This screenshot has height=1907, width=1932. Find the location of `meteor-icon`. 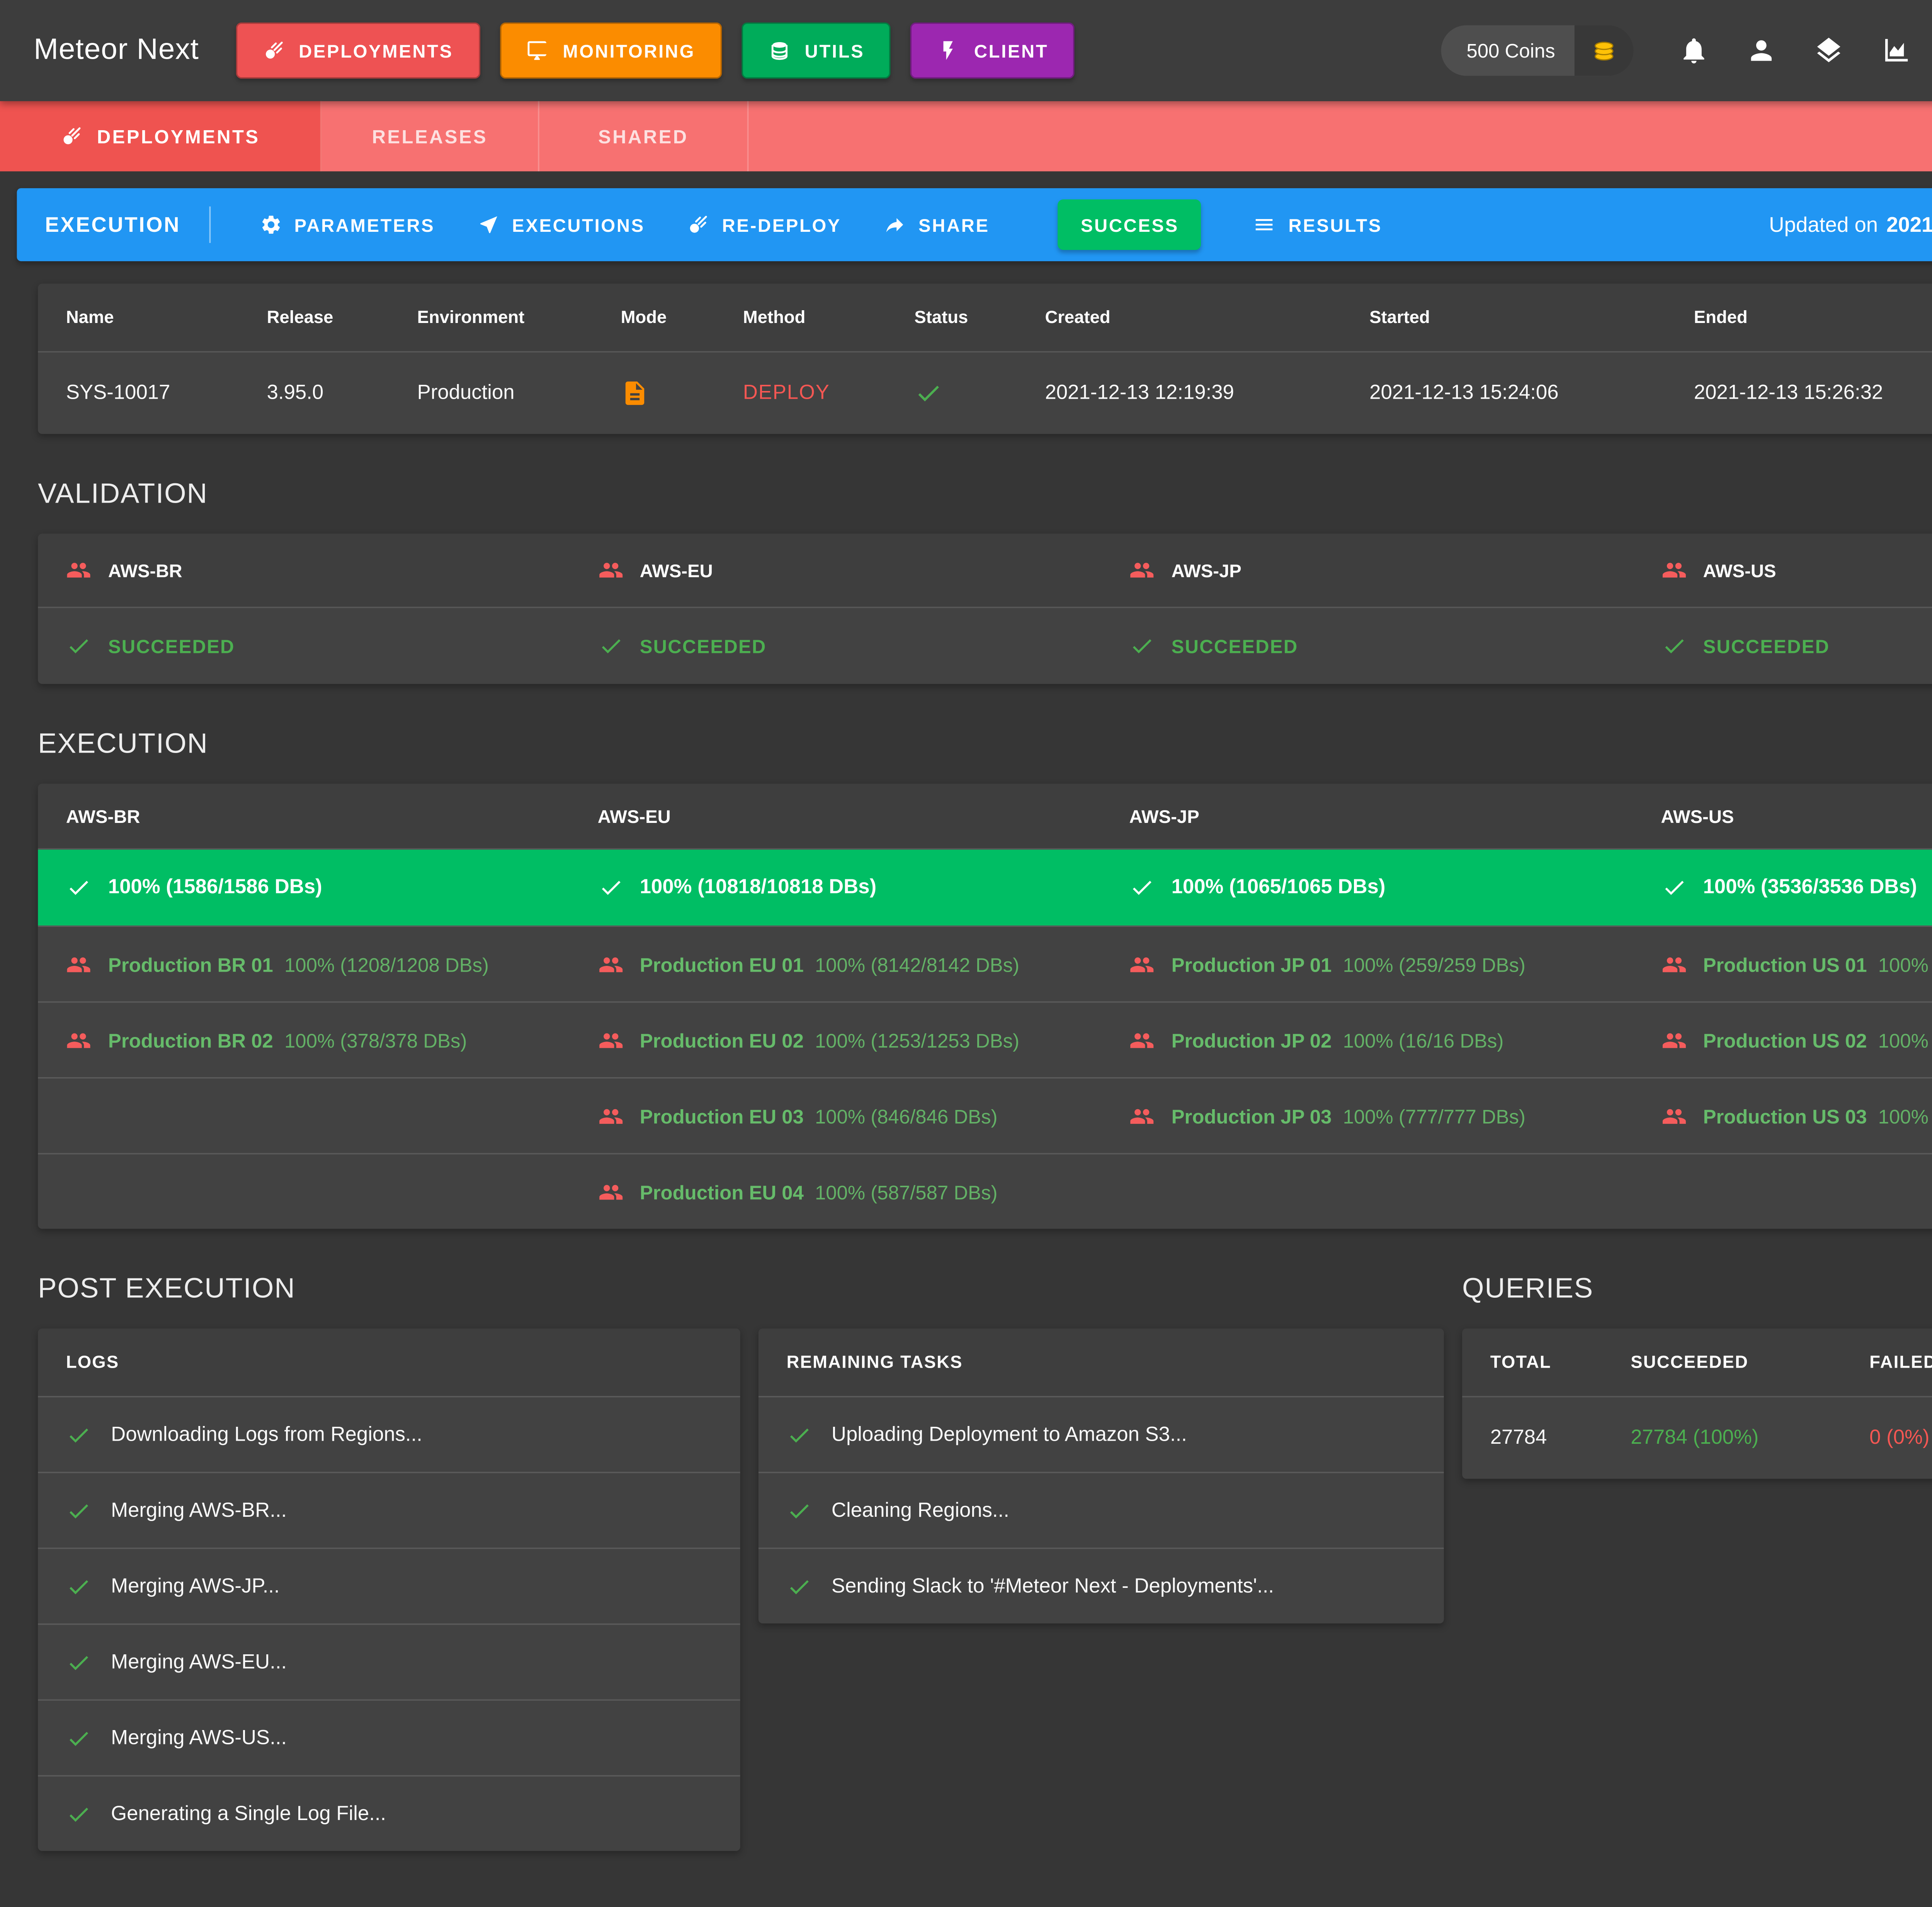

meteor-icon is located at coordinates (71, 136).